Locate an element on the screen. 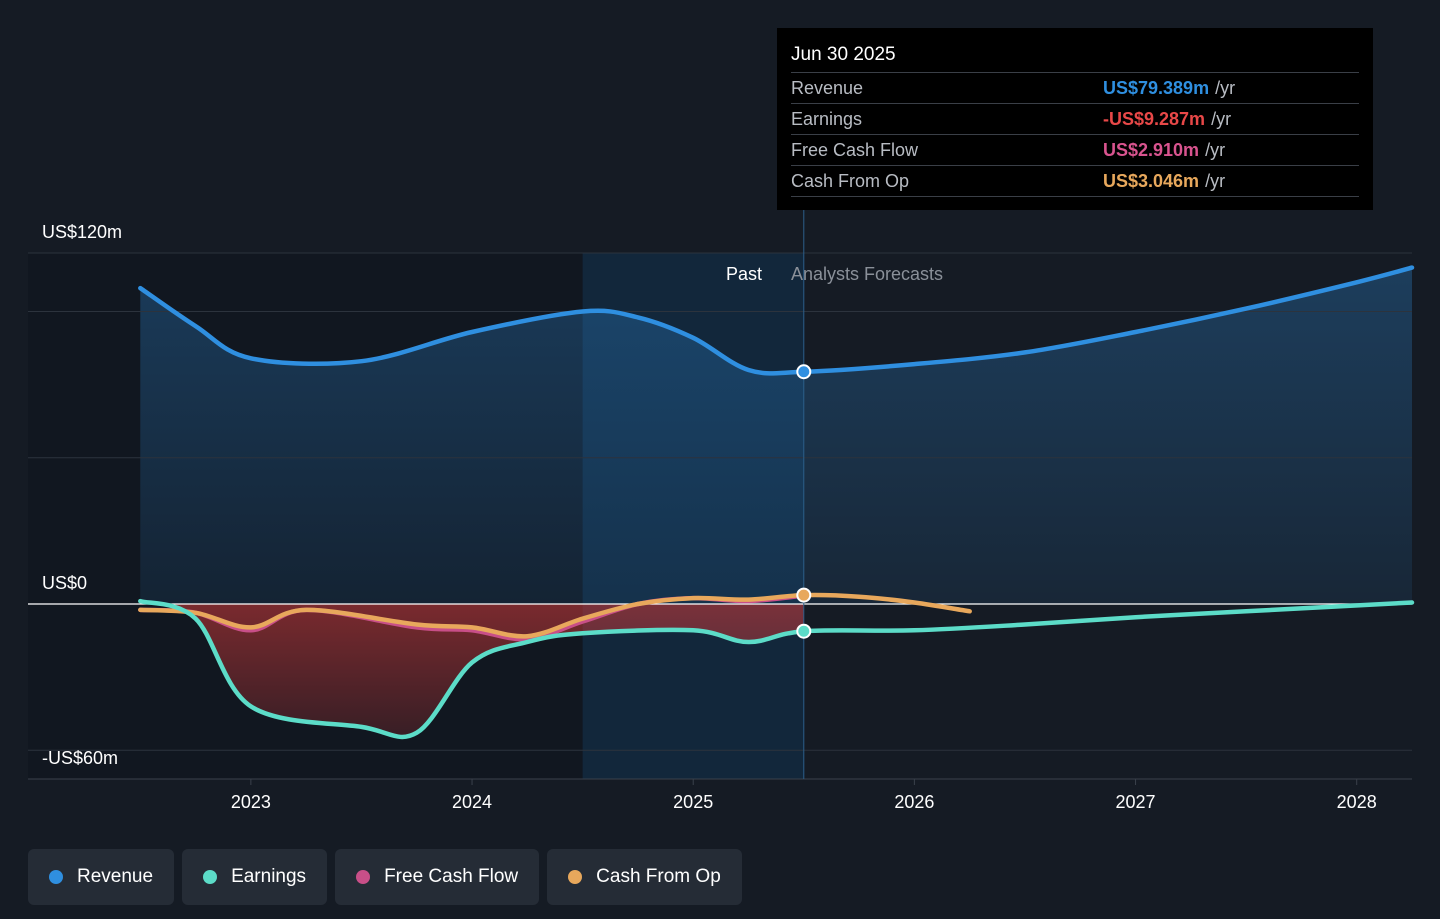 Image resolution: width=1440 pixels, height=919 pixels. legend-item-revenue: Revenue is located at coordinates (101, 877).